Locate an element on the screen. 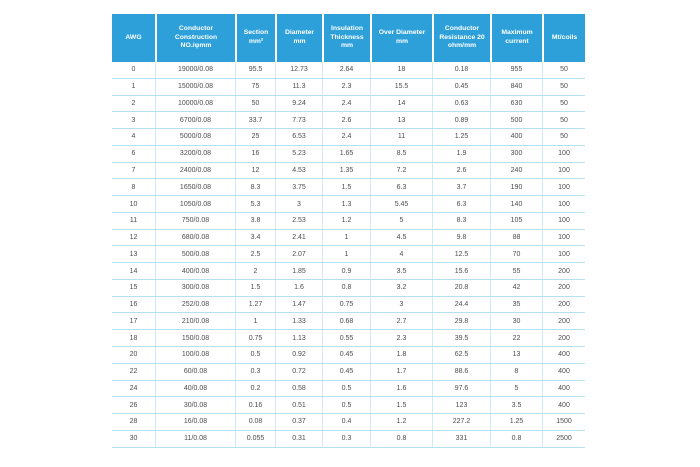  table-cell: 10 is located at coordinates (133, 204).